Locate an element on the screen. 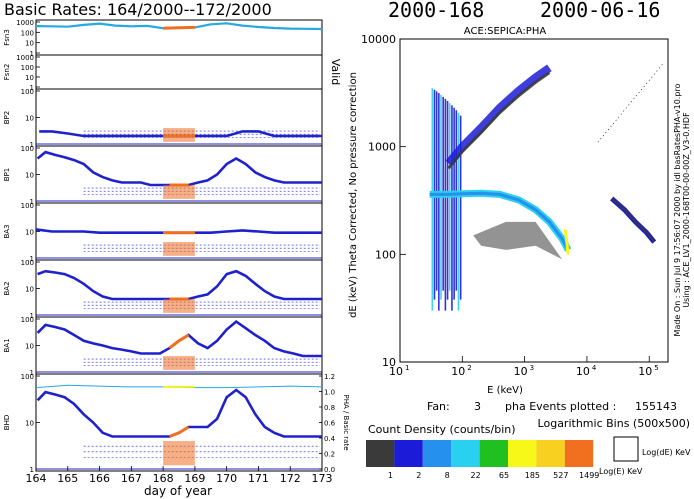 This screenshot has width=694, height=499. panel-name: BHD is located at coordinates (7, 422).